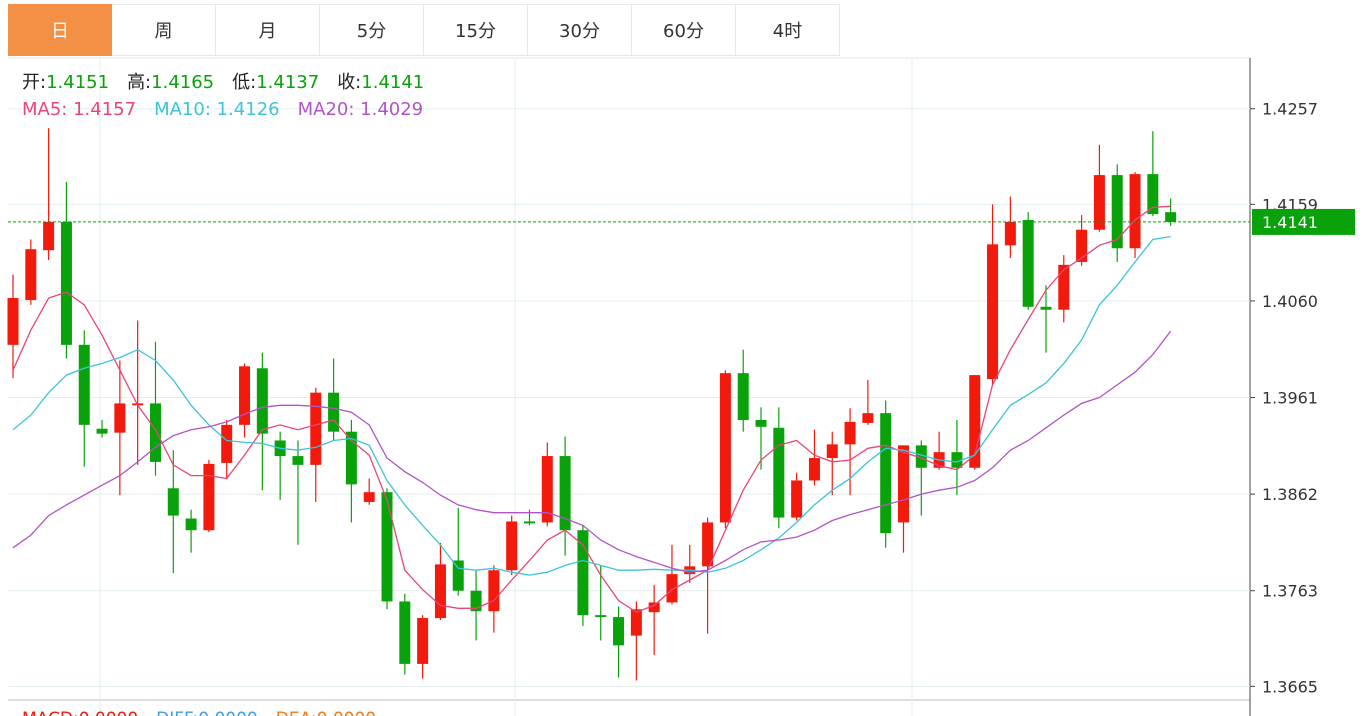 The height and width of the screenshot is (716, 1371). Describe the element at coordinates (392, 82) in the screenshot. I see `info-value: 1.4141` at that location.